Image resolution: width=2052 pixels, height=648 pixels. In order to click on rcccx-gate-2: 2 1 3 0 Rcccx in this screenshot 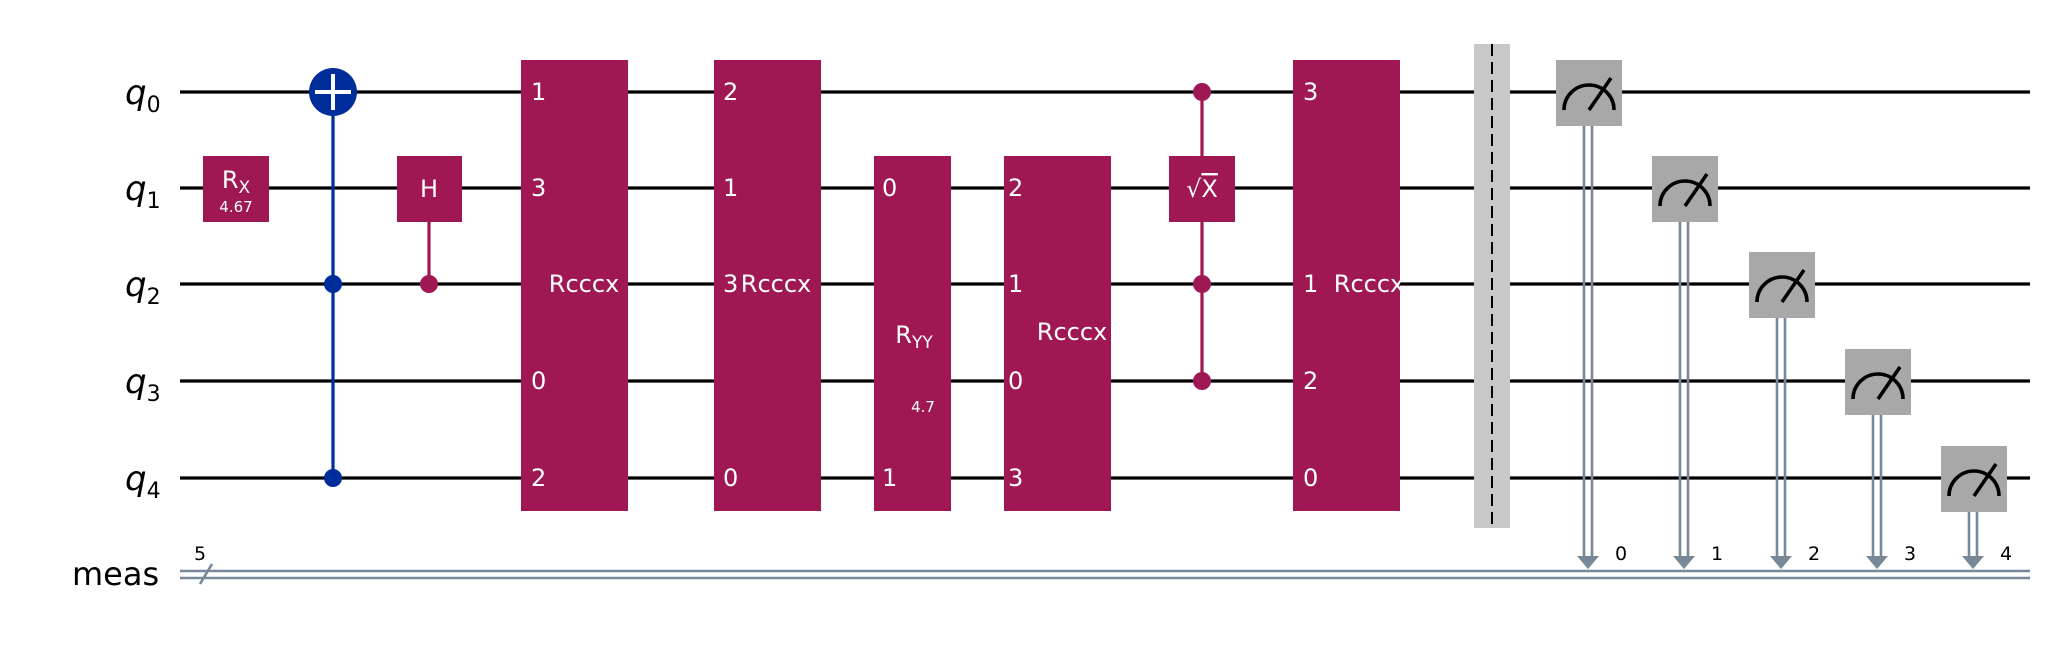, I will do `click(767, 285)`.